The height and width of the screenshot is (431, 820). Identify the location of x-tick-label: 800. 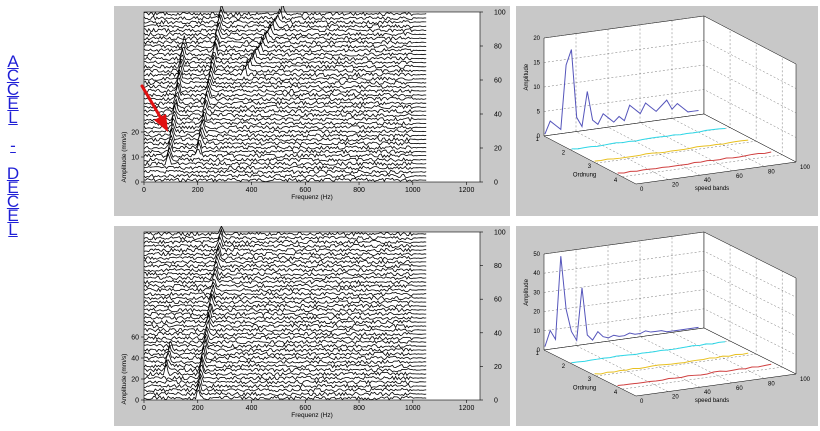
(359, 190).